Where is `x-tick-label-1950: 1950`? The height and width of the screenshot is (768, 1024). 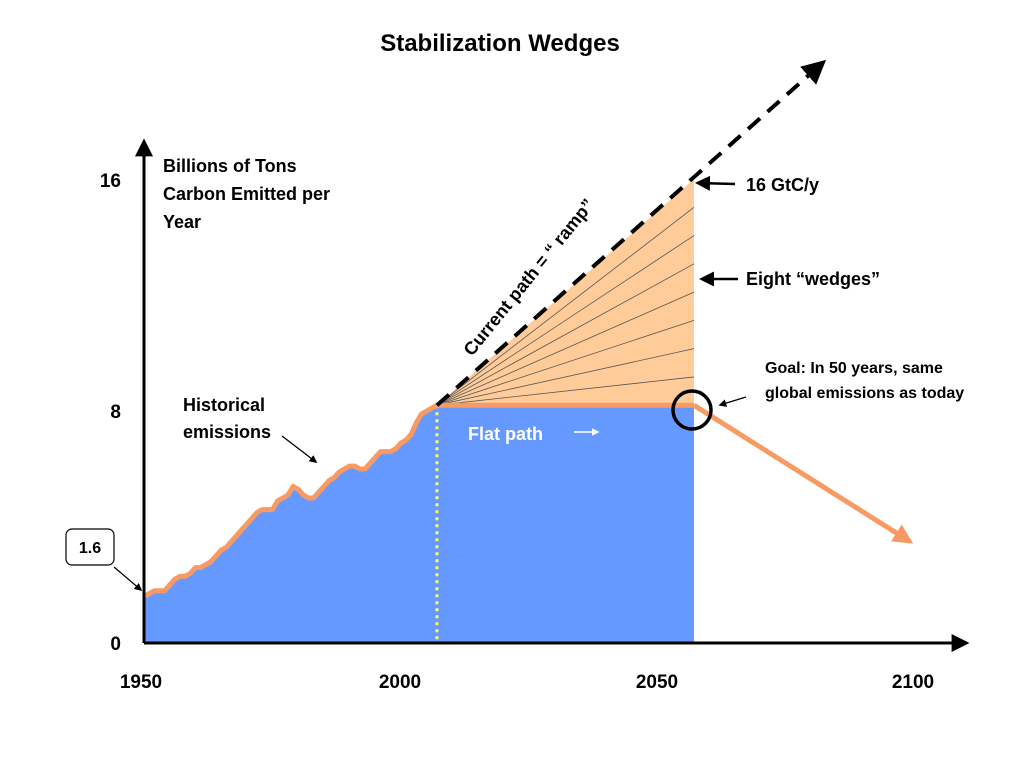 x-tick-label-1950: 1950 is located at coordinates (141, 682).